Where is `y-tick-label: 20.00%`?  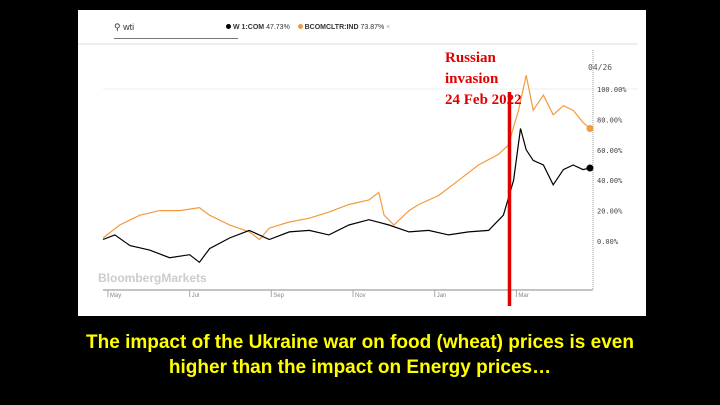
y-tick-label: 20.00% is located at coordinates (610, 212).